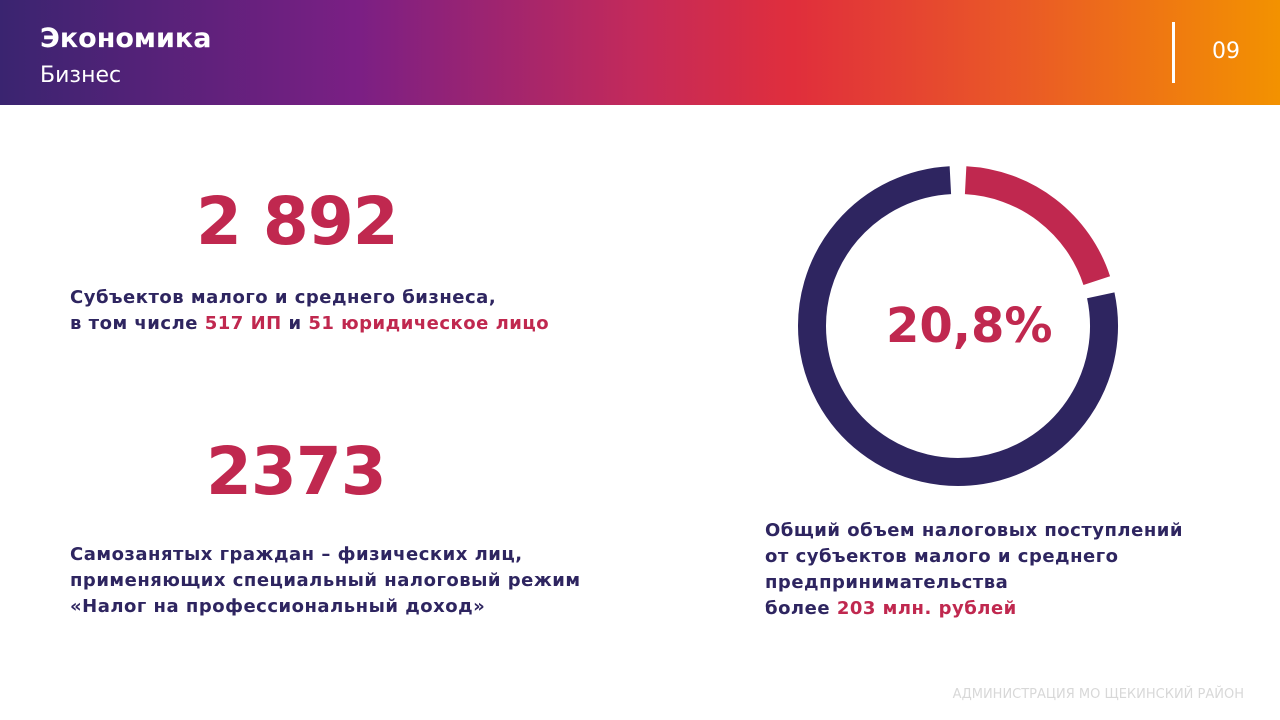 The width and height of the screenshot is (1280, 720). I want to click on smb-line1: Субъектов малого и среднего бизнеса,, so click(283, 297).